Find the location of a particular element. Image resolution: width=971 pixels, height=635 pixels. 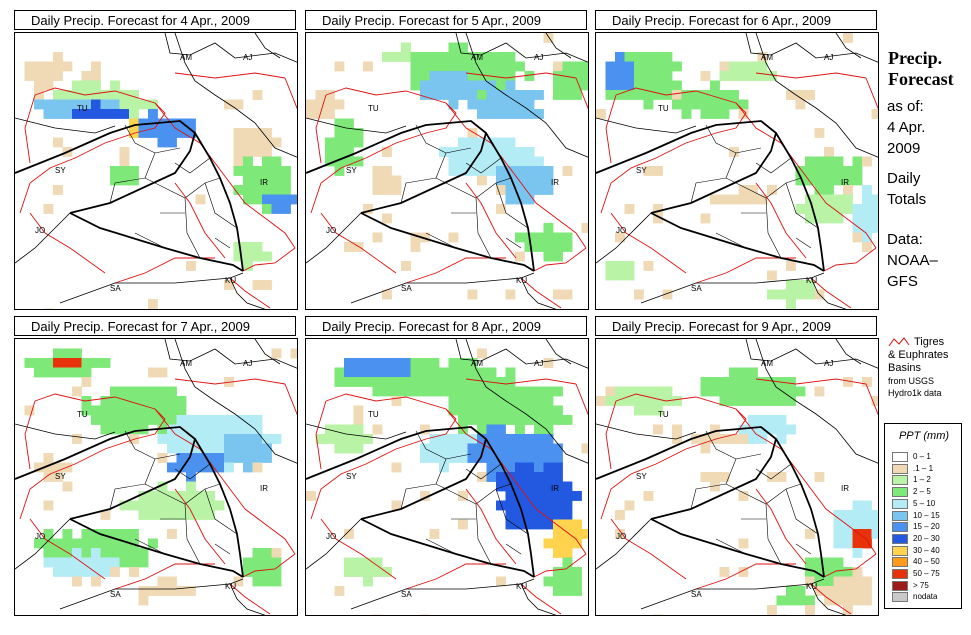

country-label: SA is located at coordinates (406, 594).